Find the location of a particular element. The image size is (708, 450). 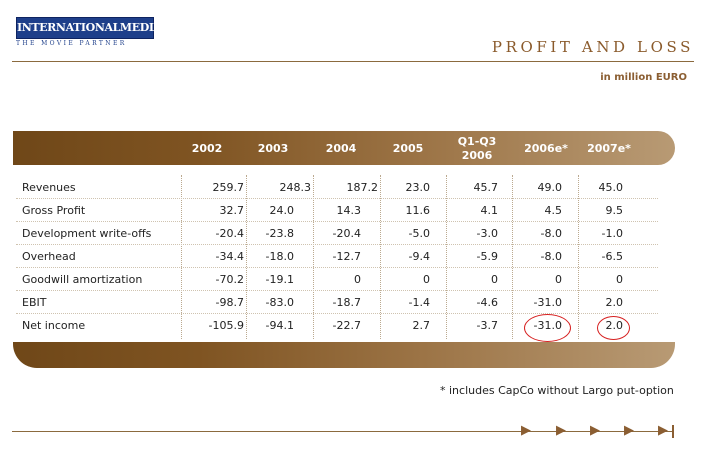

row-label-revenues: Revenues is located at coordinates (49, 187).